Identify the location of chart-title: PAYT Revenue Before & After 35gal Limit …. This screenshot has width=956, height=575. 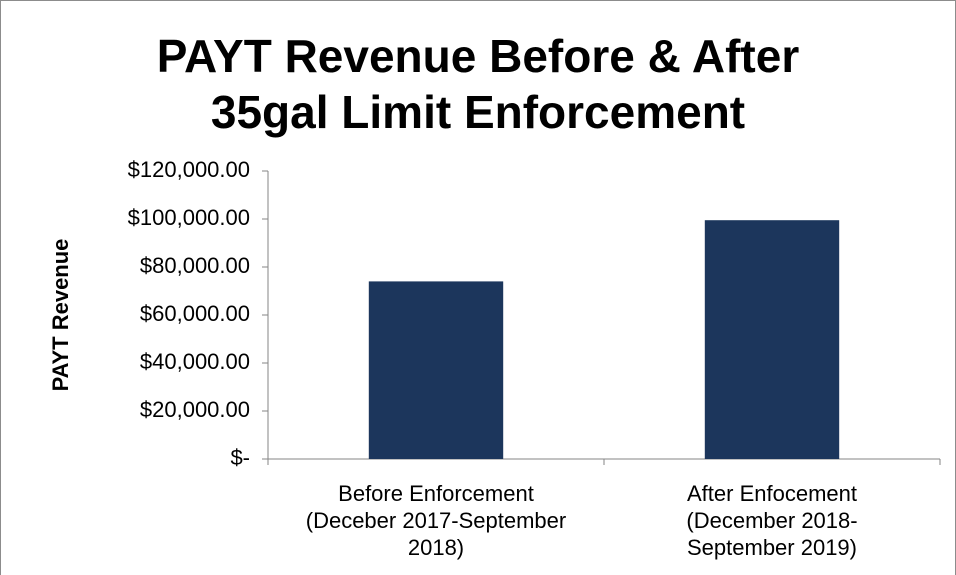
(478, 84).